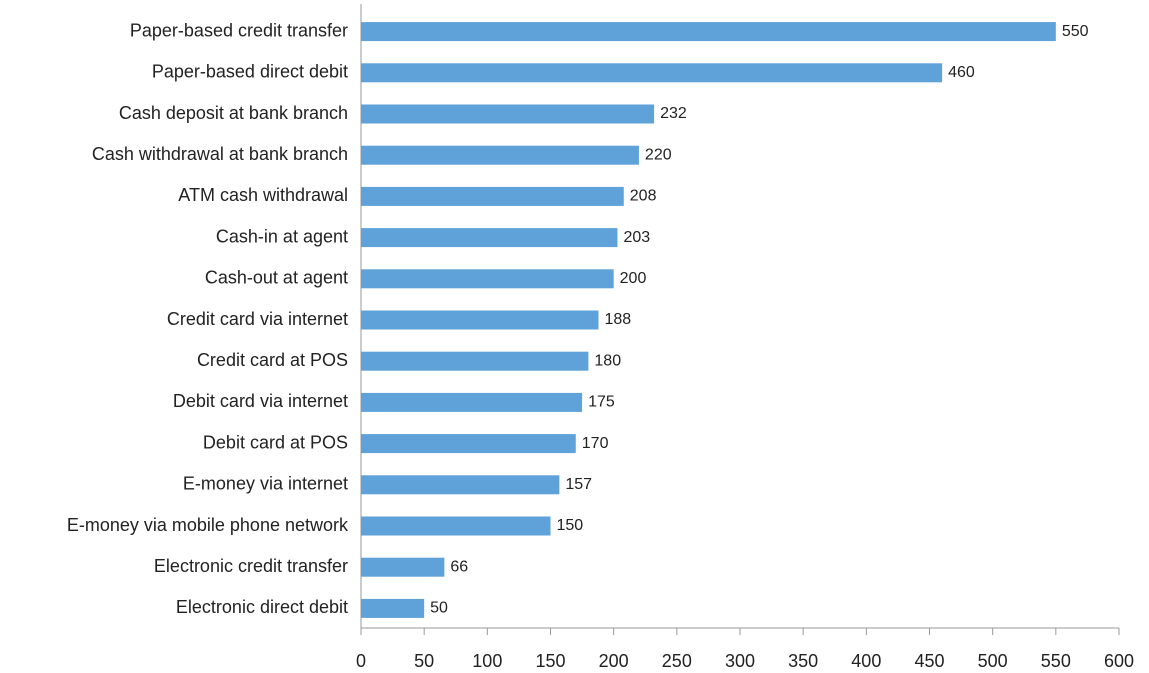 Image resolution: width=1149 pixels, height=673 pixels. What do you see at coordinates (633, 278) in the screenshot?
I see `value-label: 200` at bounding box center [633, 278].